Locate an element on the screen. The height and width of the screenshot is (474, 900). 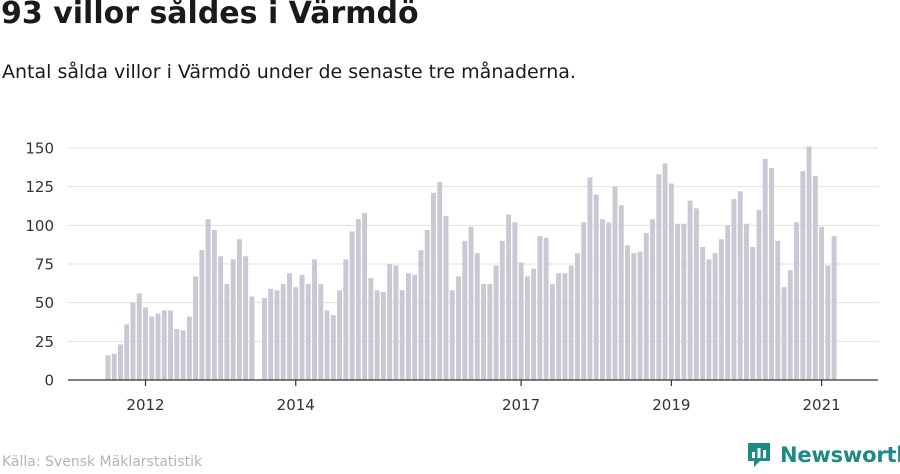
y-tick-label: 50 is located at coordinates (44, 303).